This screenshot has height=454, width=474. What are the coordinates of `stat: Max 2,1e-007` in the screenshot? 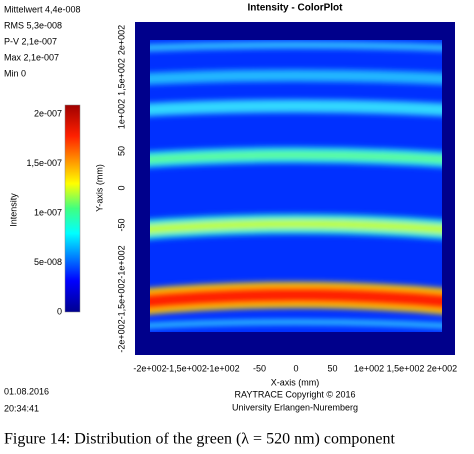 It's located at (31, 57).